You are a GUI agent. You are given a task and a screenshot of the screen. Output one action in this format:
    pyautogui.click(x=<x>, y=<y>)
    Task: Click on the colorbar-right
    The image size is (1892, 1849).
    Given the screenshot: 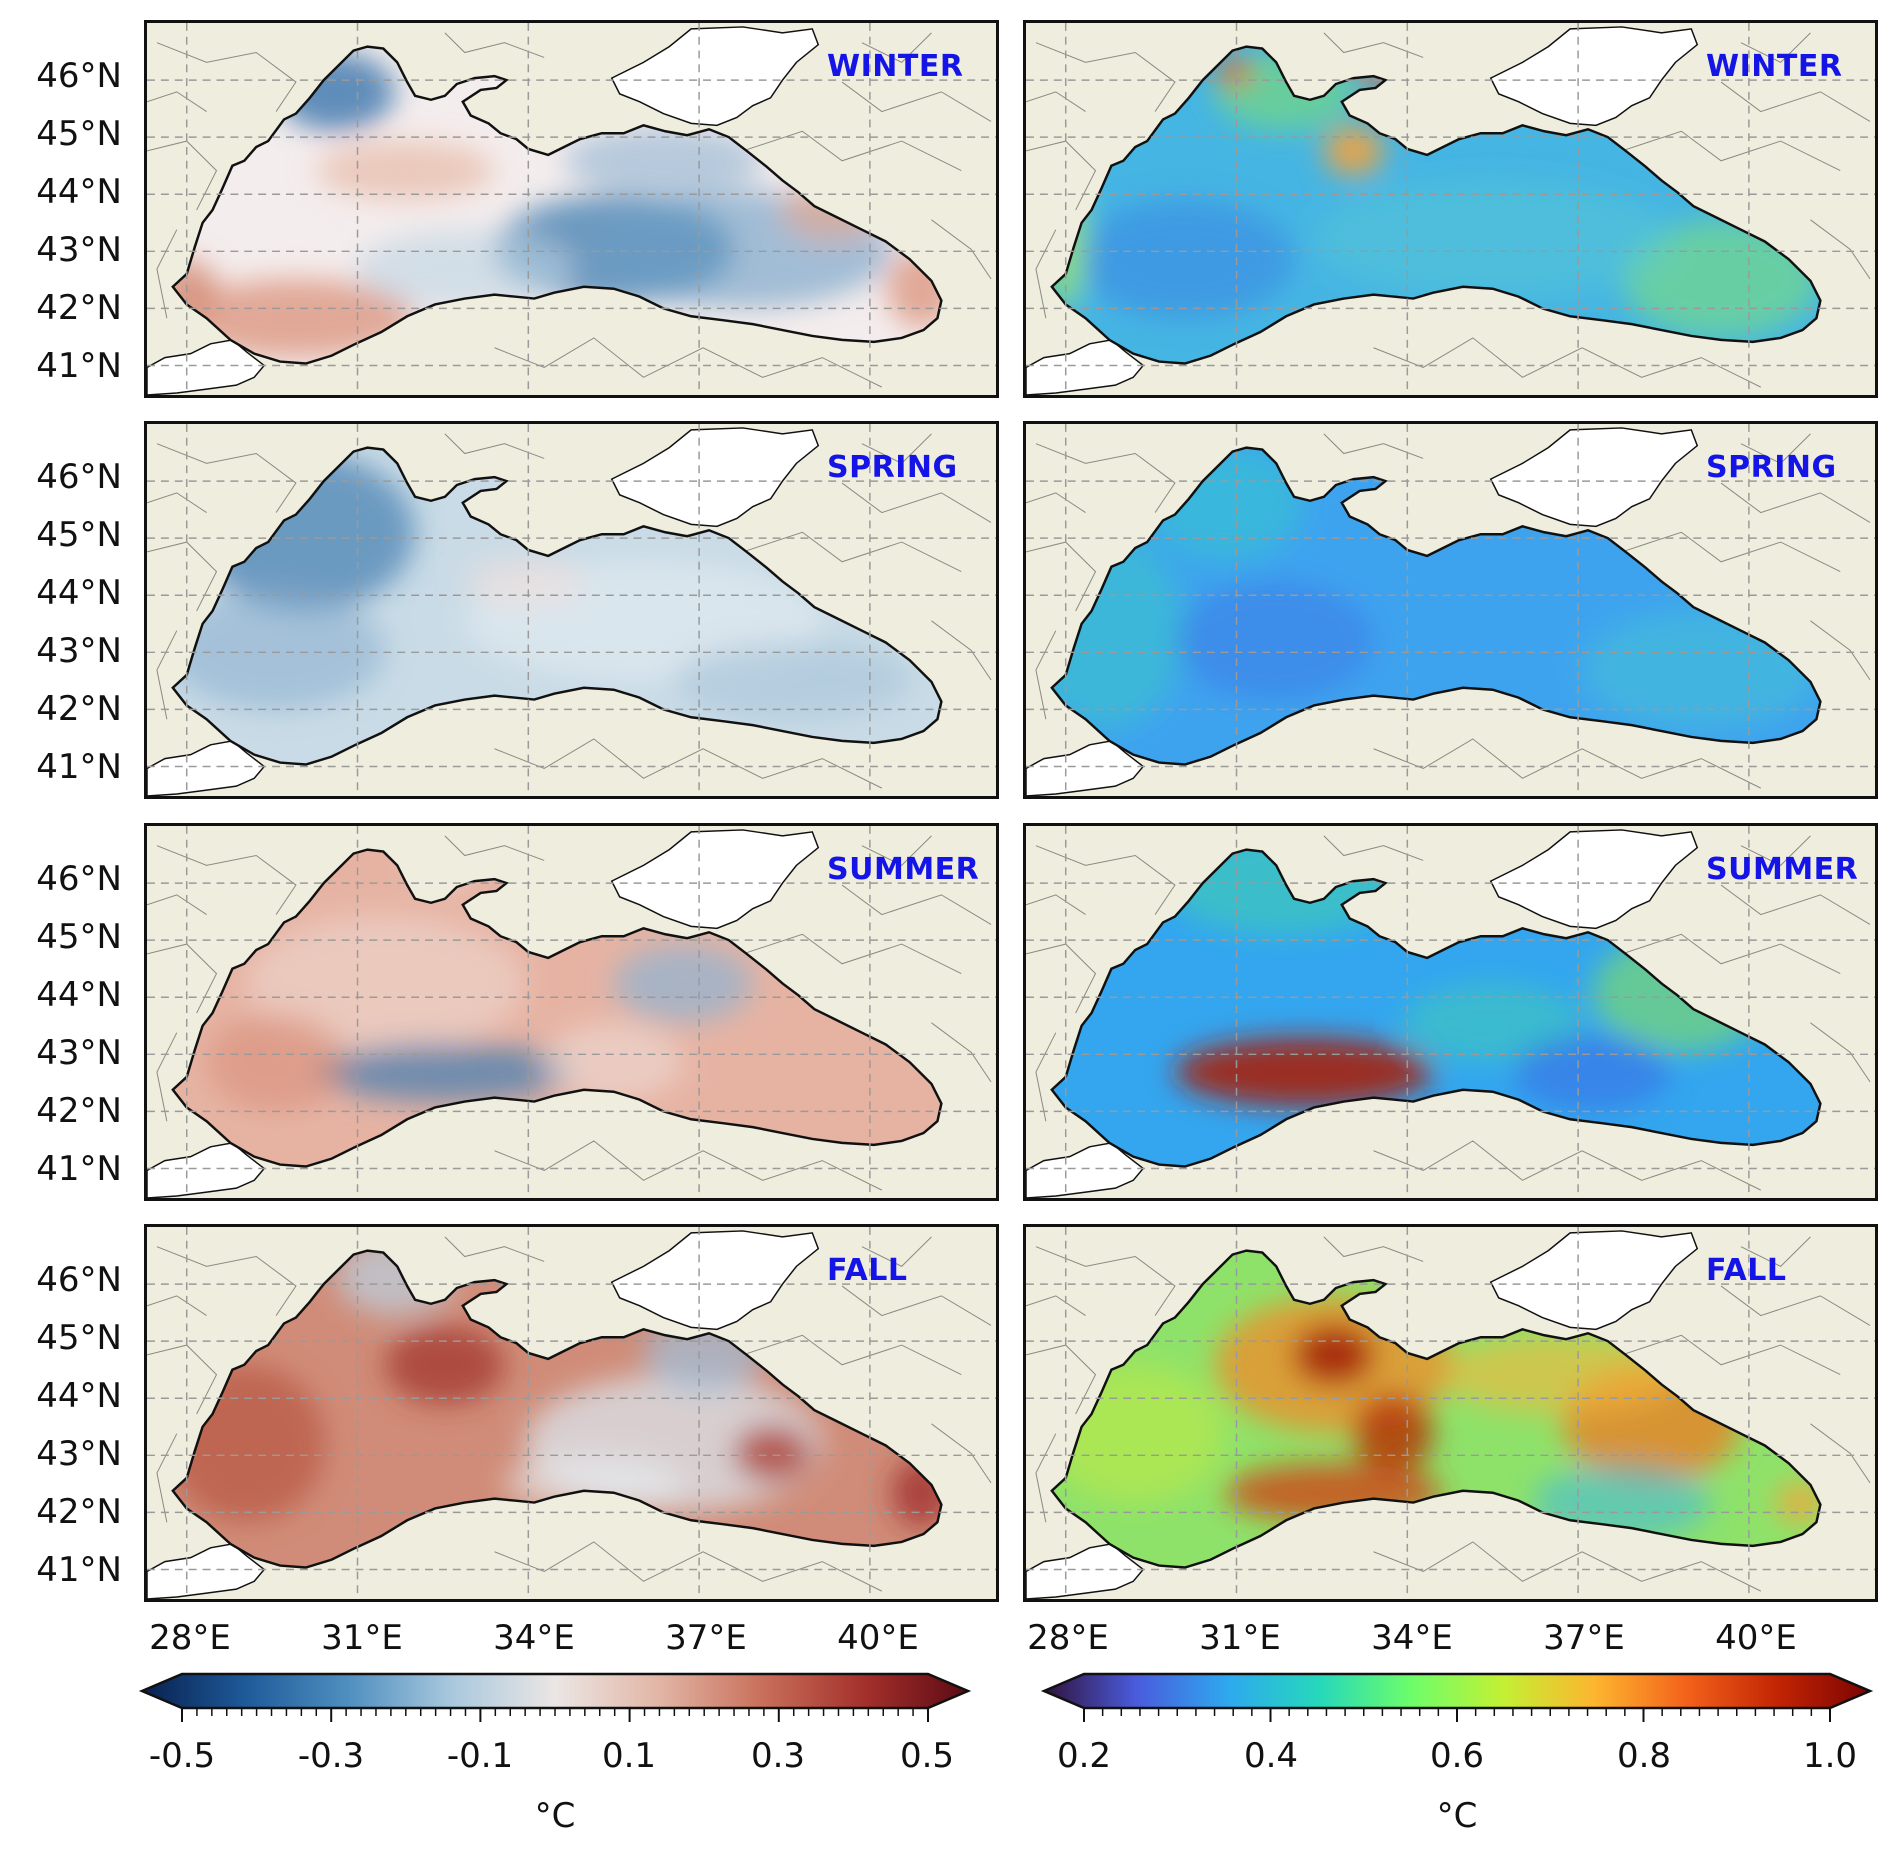 What is the action you would take?
    pyautogui.click(x=1457, y=1697)
    